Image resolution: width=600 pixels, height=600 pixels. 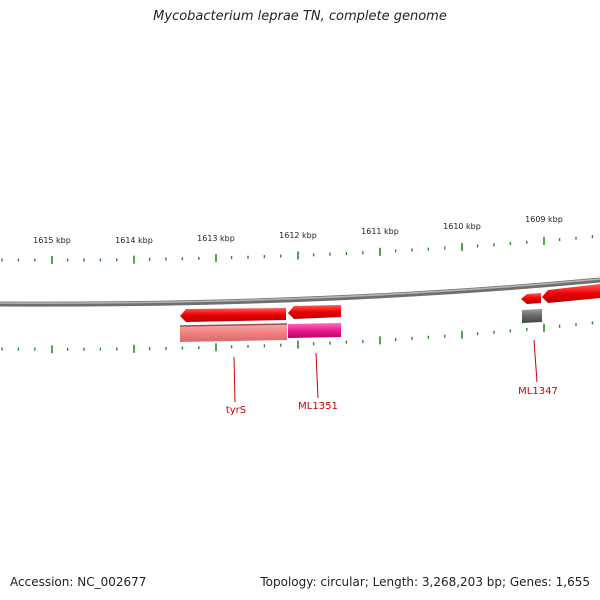 What do you see at coordinates (535, 361) in the screenshot?
I see `leader-line-ML1347` at bounding box center [535, 361].